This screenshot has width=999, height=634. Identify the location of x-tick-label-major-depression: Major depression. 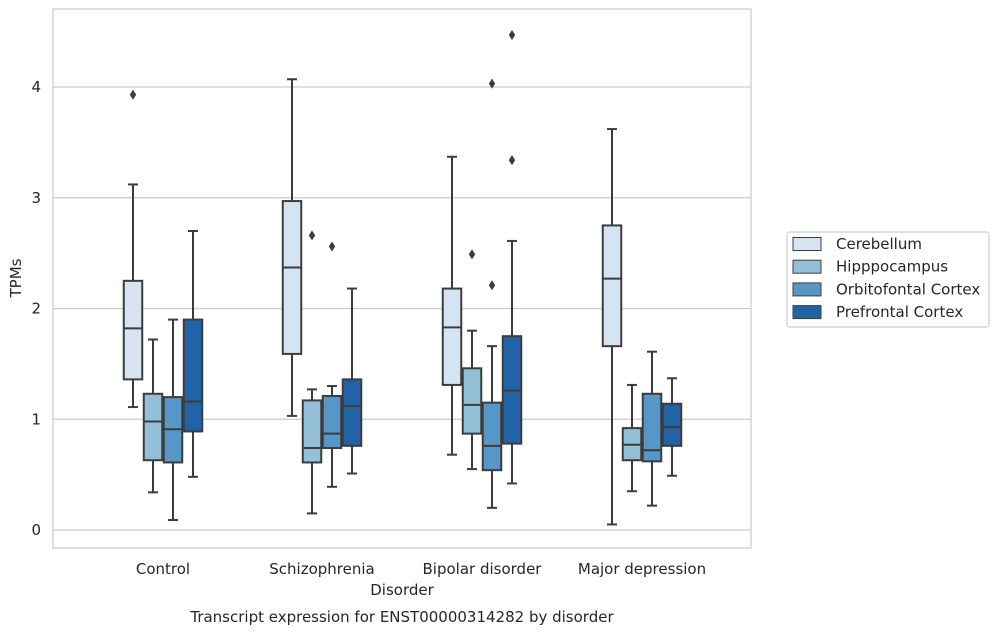
(642, 569).